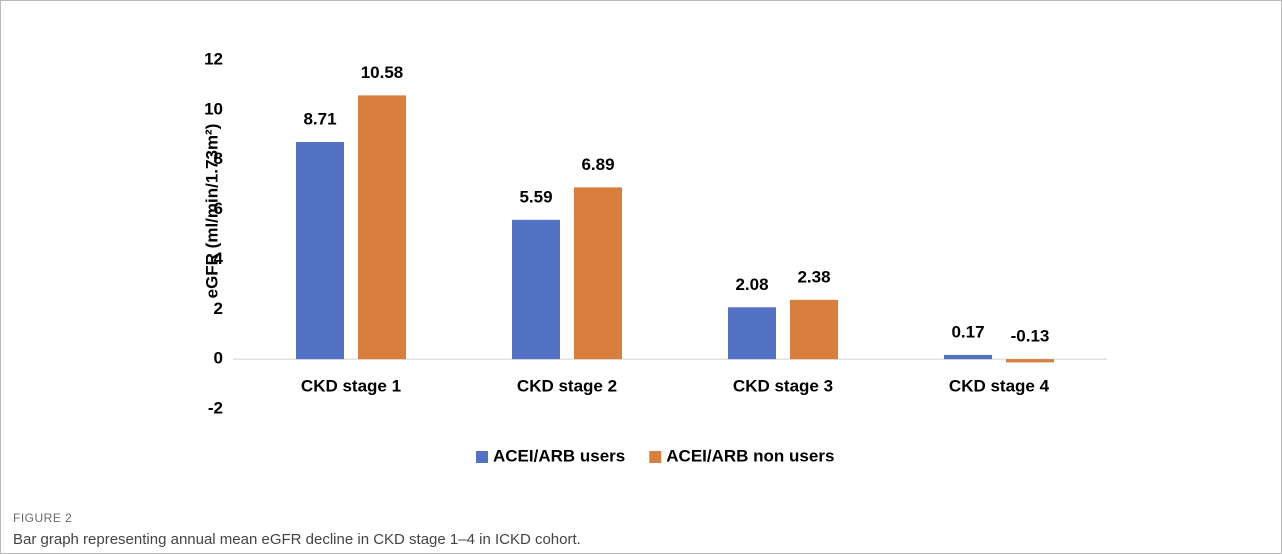  Describe the element at coordinates (211, 211) in the screenshot. I see `y-axis-label: eGFR (ml/min/1.73m²)` at that location.